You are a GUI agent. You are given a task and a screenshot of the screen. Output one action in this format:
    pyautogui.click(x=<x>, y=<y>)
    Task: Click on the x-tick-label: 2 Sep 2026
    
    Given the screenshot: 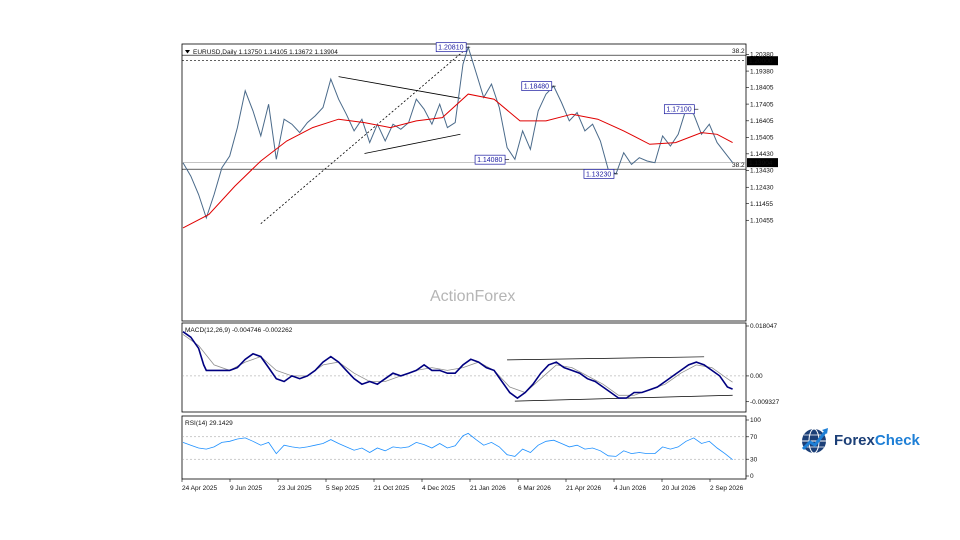 What is the action you would take?
    pyautogui.click(x=727, y=488)
    